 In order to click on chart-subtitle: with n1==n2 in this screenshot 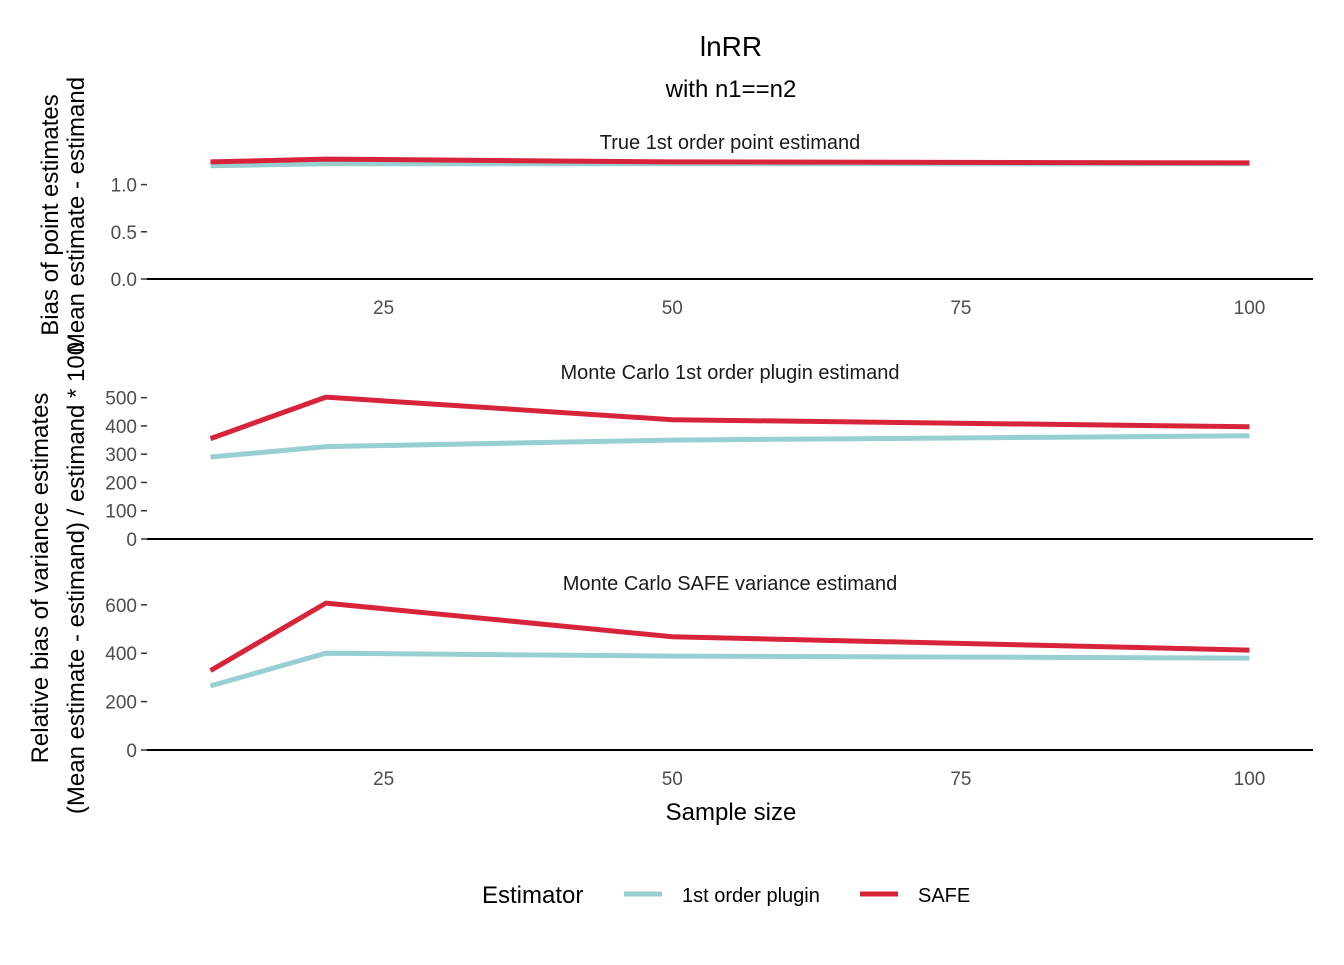, I will do `click(731, 89)`.